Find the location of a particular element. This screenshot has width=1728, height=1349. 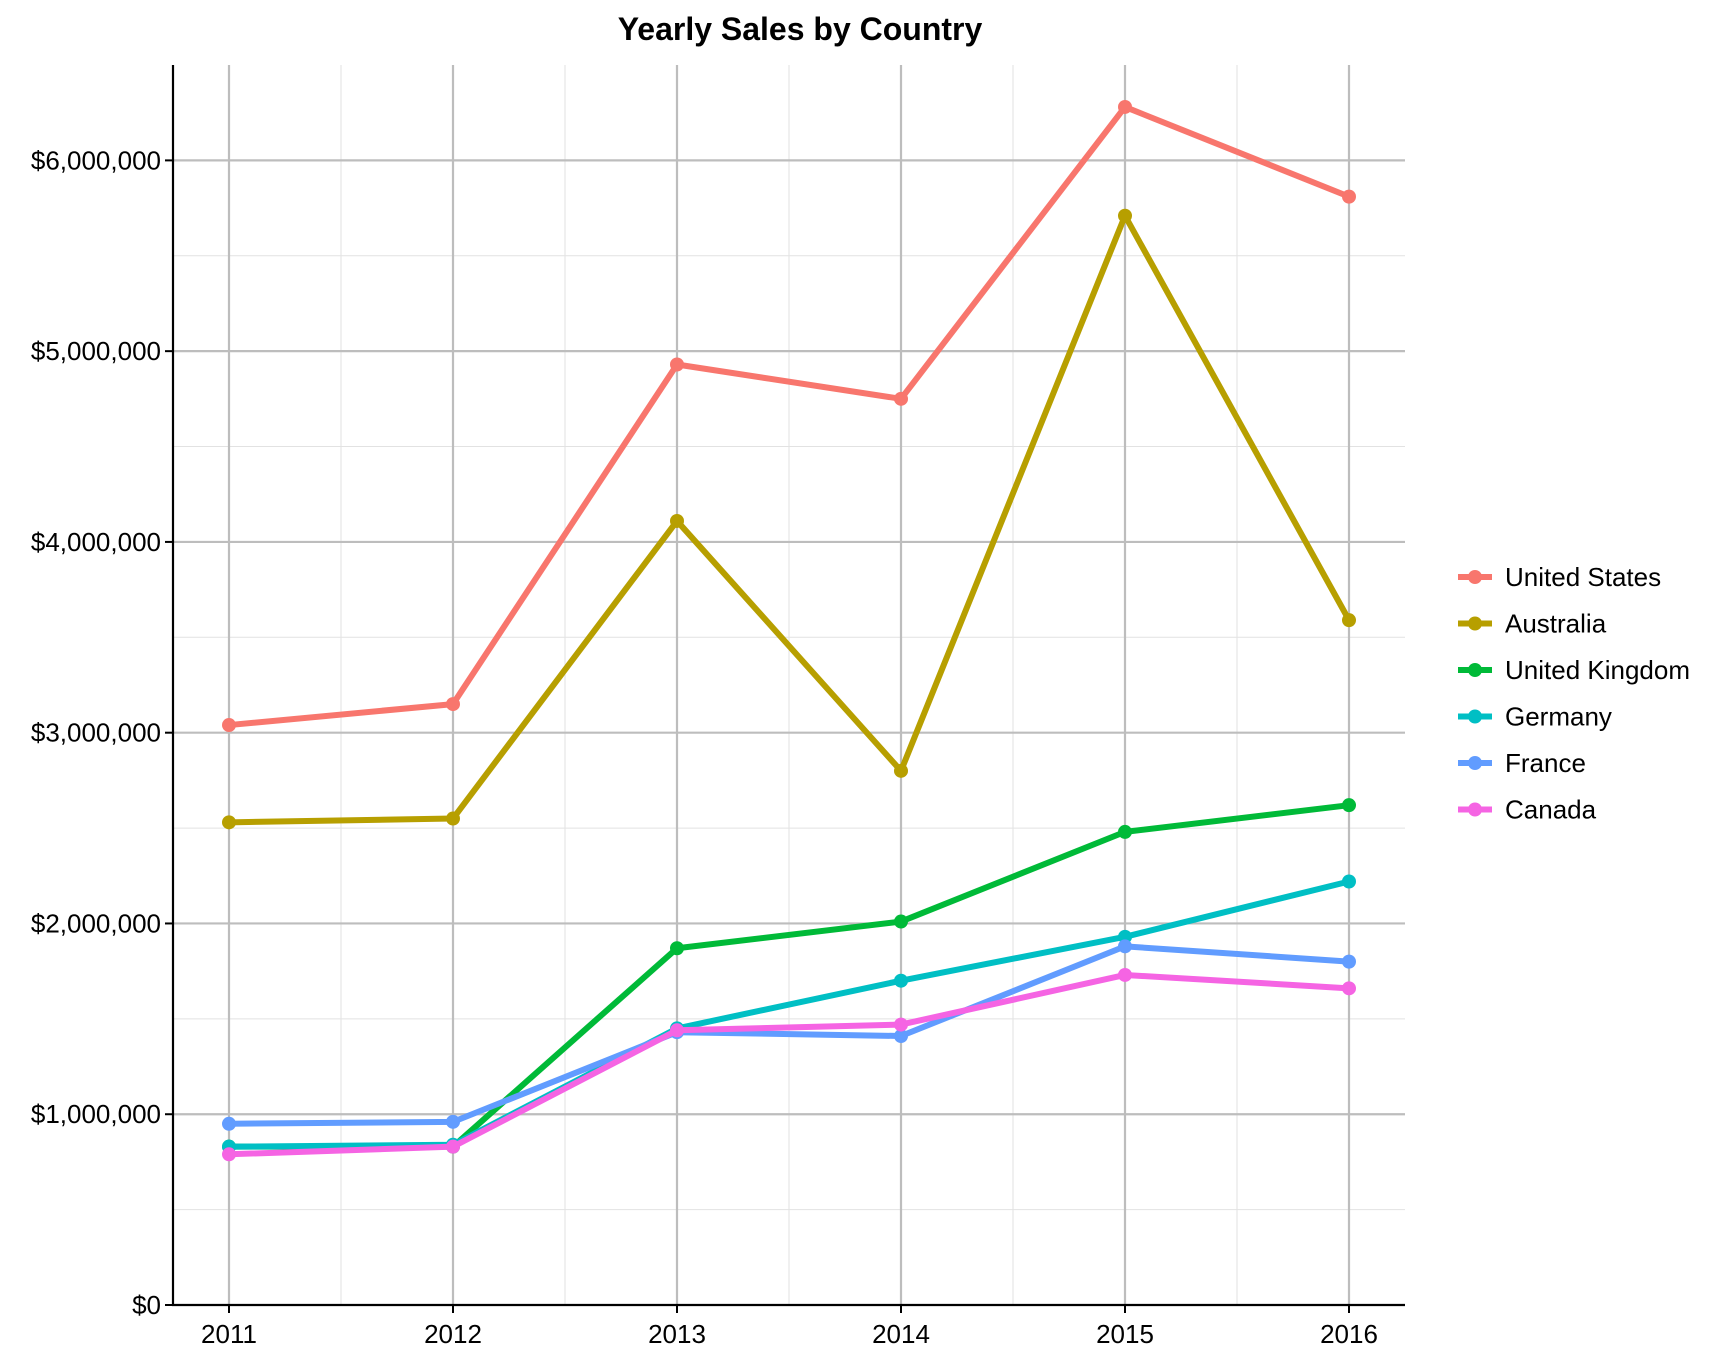

legend-label: United States is located at coordinates (1583, 577).